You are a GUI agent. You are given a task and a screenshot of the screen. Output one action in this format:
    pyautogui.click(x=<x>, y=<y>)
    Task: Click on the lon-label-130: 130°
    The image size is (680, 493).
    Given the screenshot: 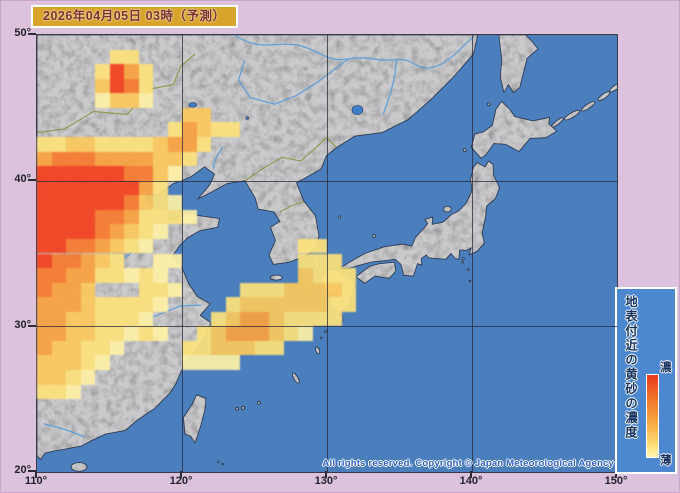 What is the action you would take?
    pyautogui.click(x=326, y=481)
    